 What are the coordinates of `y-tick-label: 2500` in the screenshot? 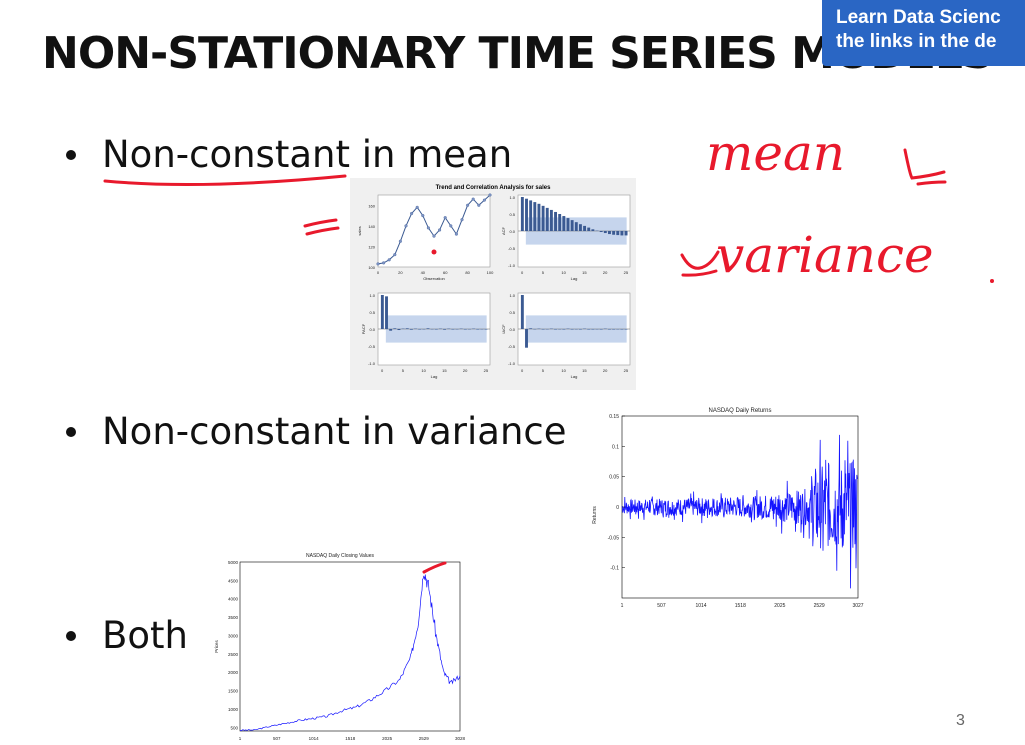 It's located at (233, 654).